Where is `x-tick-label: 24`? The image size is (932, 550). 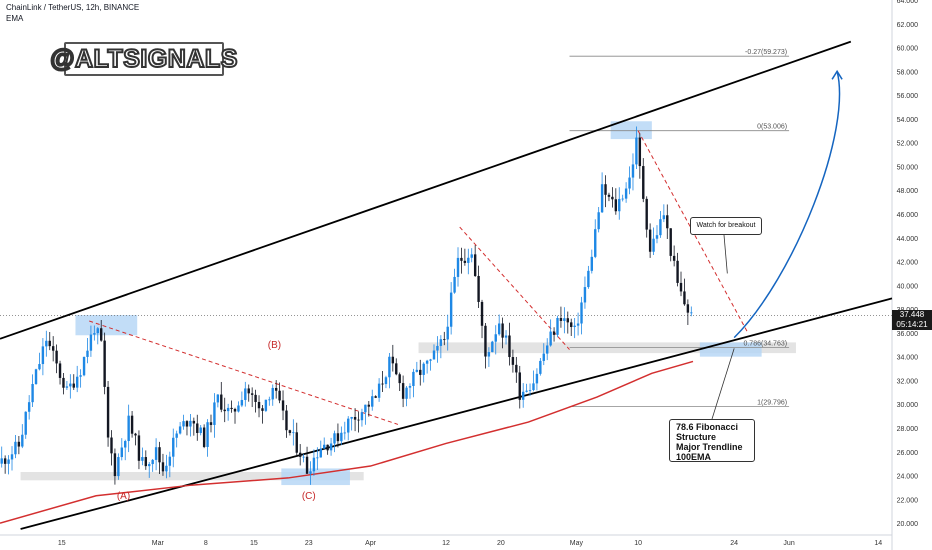
x-tick-label: 24 is located at coordinates (734, 543).